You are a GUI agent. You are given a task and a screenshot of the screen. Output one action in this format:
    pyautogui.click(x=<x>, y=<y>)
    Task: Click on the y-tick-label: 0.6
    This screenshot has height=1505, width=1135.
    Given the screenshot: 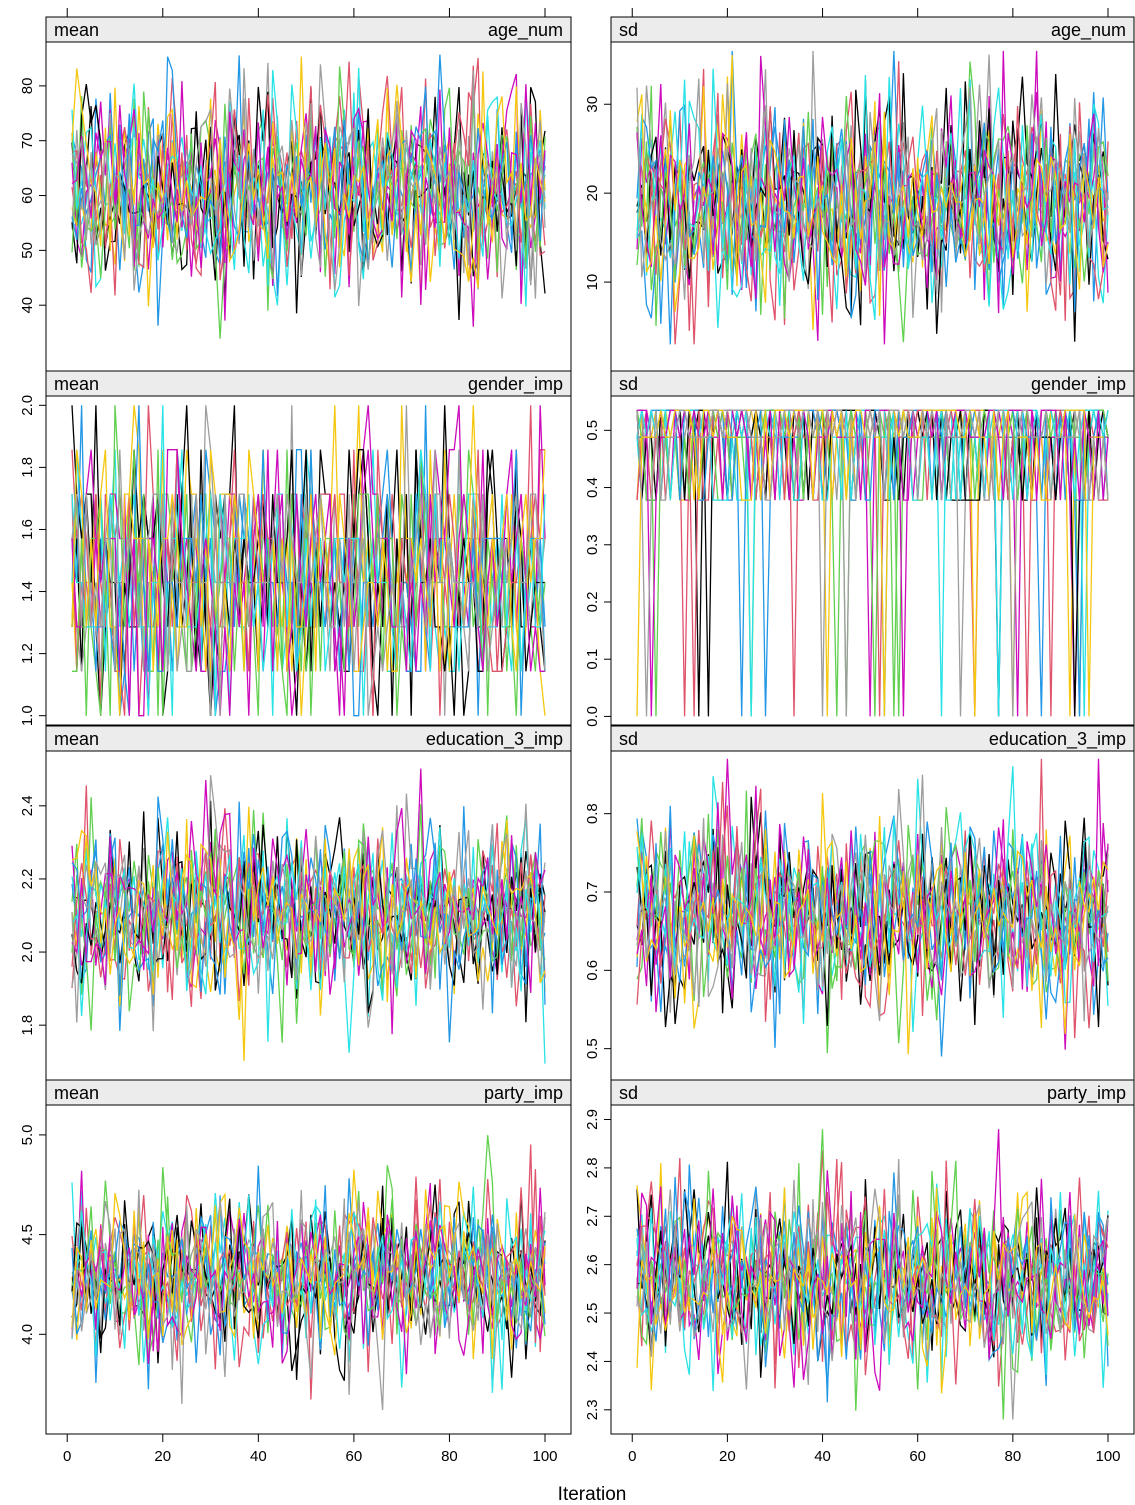 What is the action you would take?
    pyautogui.click(x=592, y=970)
    